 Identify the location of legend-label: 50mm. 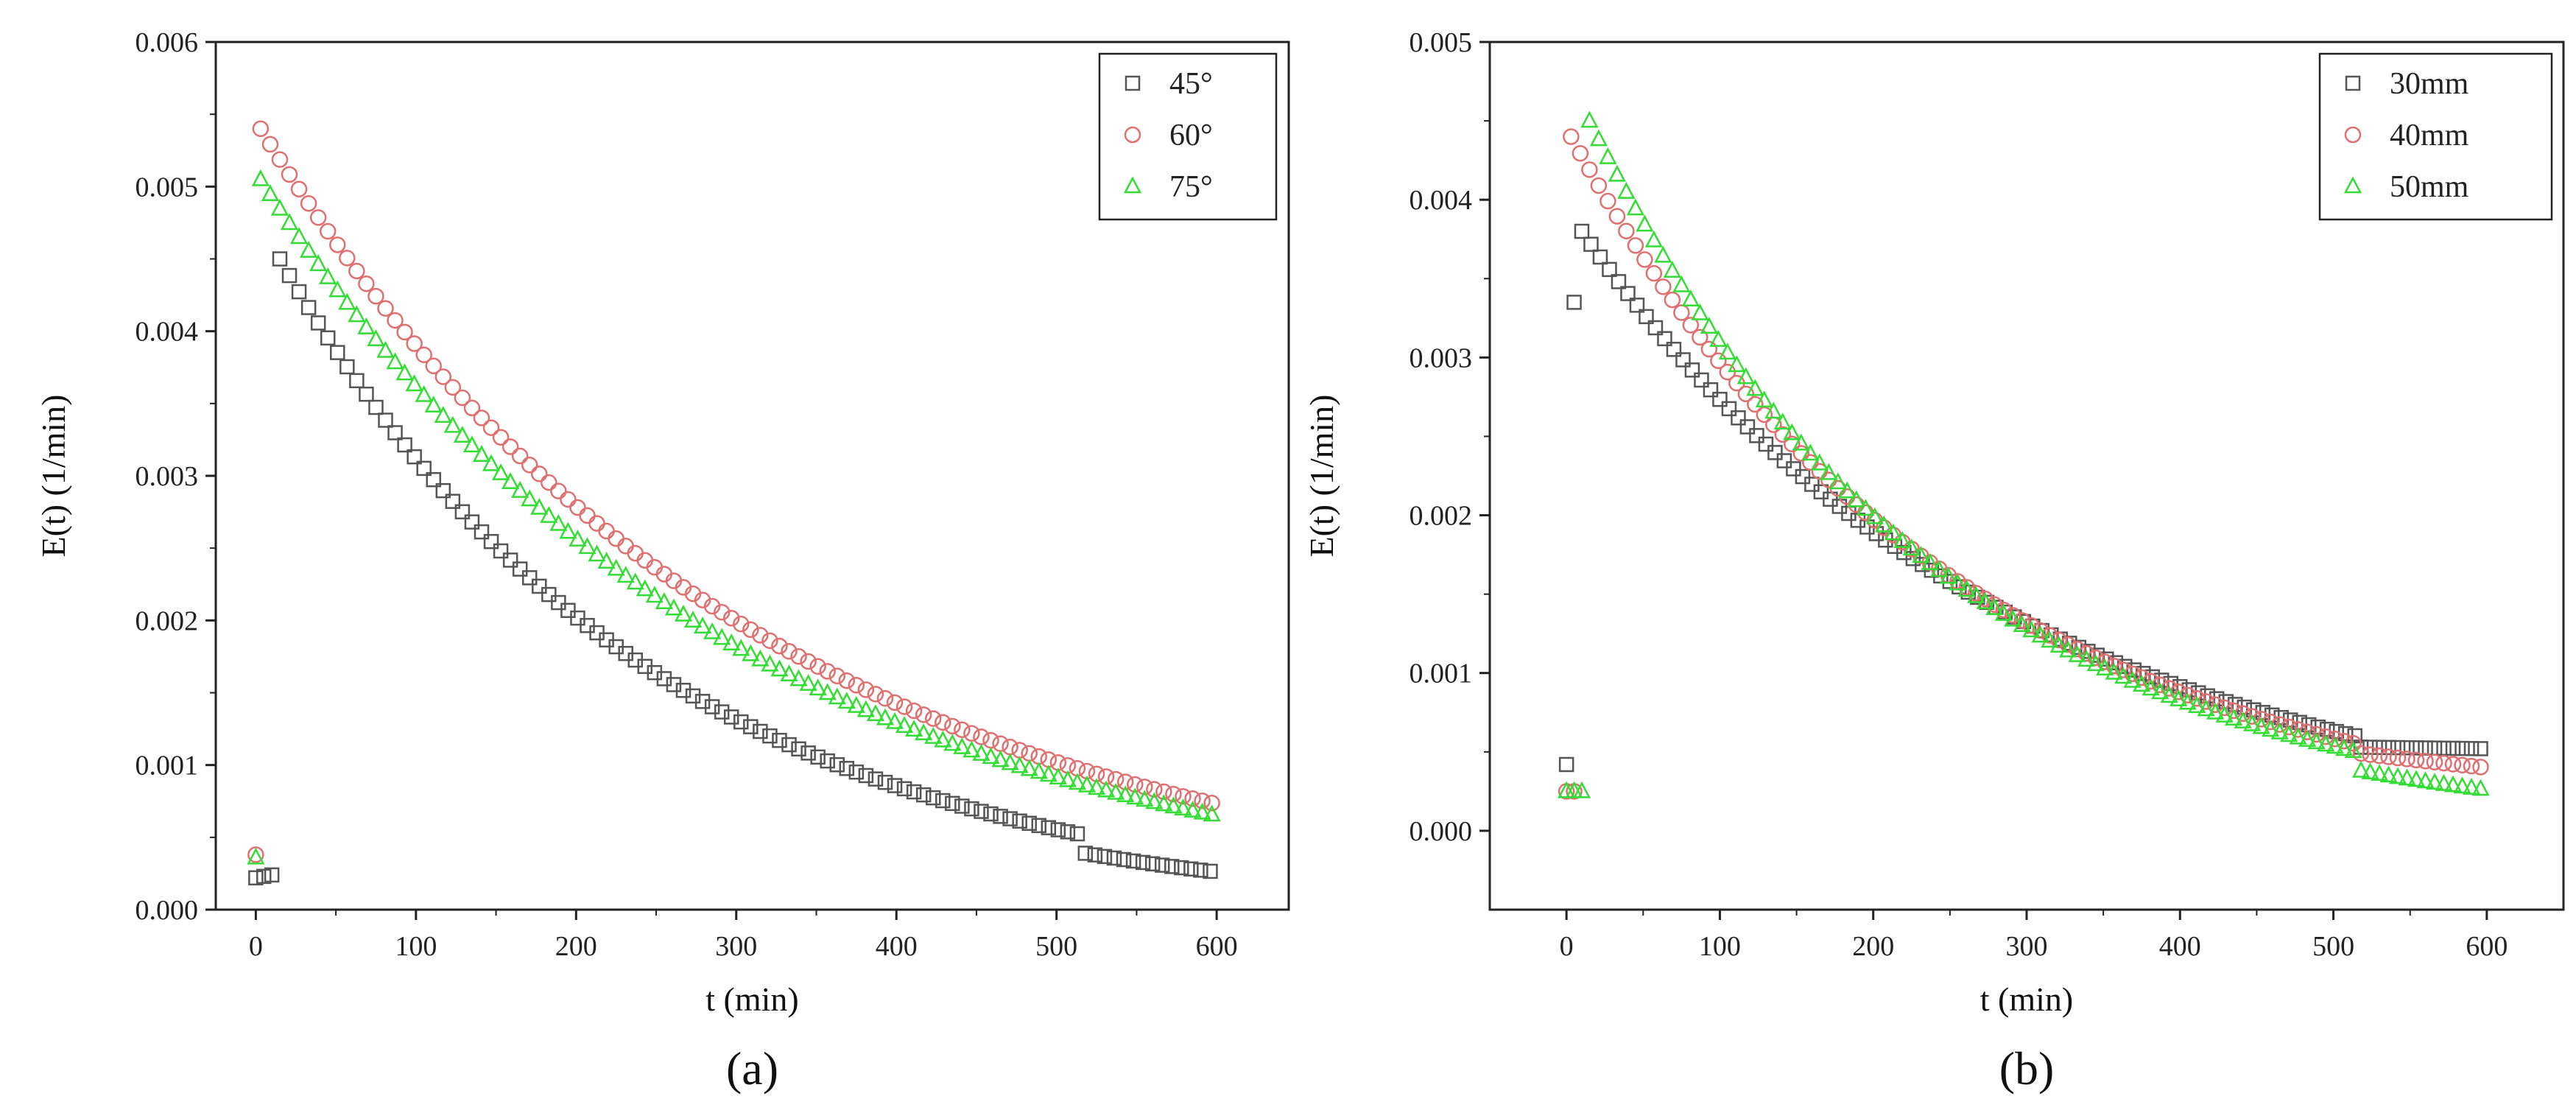
(2429, 187).